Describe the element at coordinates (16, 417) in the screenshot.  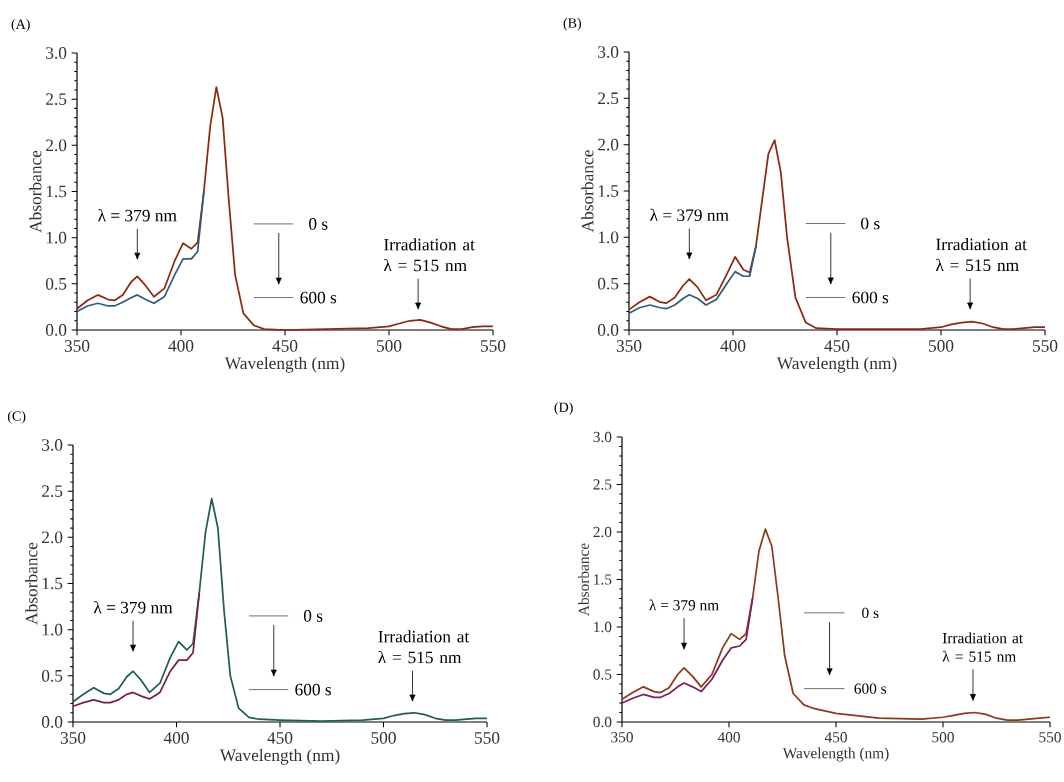
I see `chart-title: (C)` at that location.